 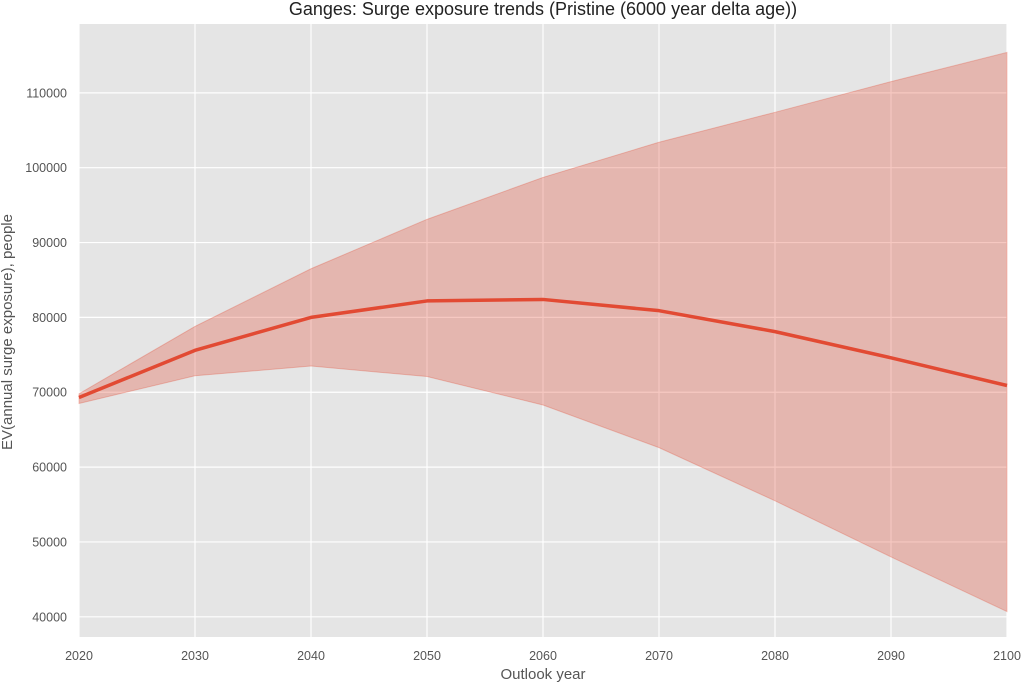 I want to click on y-axis-label: EV(annual surge exposure), people, so click(x=8, y=332).